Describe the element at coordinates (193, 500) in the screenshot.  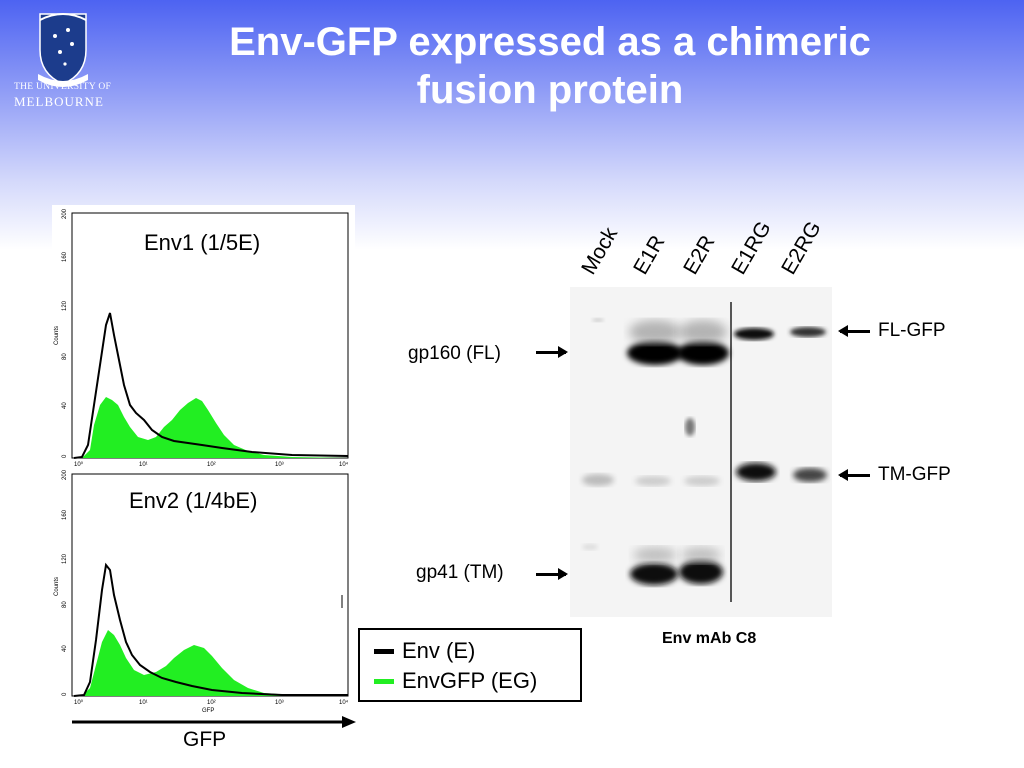
I see `panel2-label: Env2 (1/4bE)` at that location.